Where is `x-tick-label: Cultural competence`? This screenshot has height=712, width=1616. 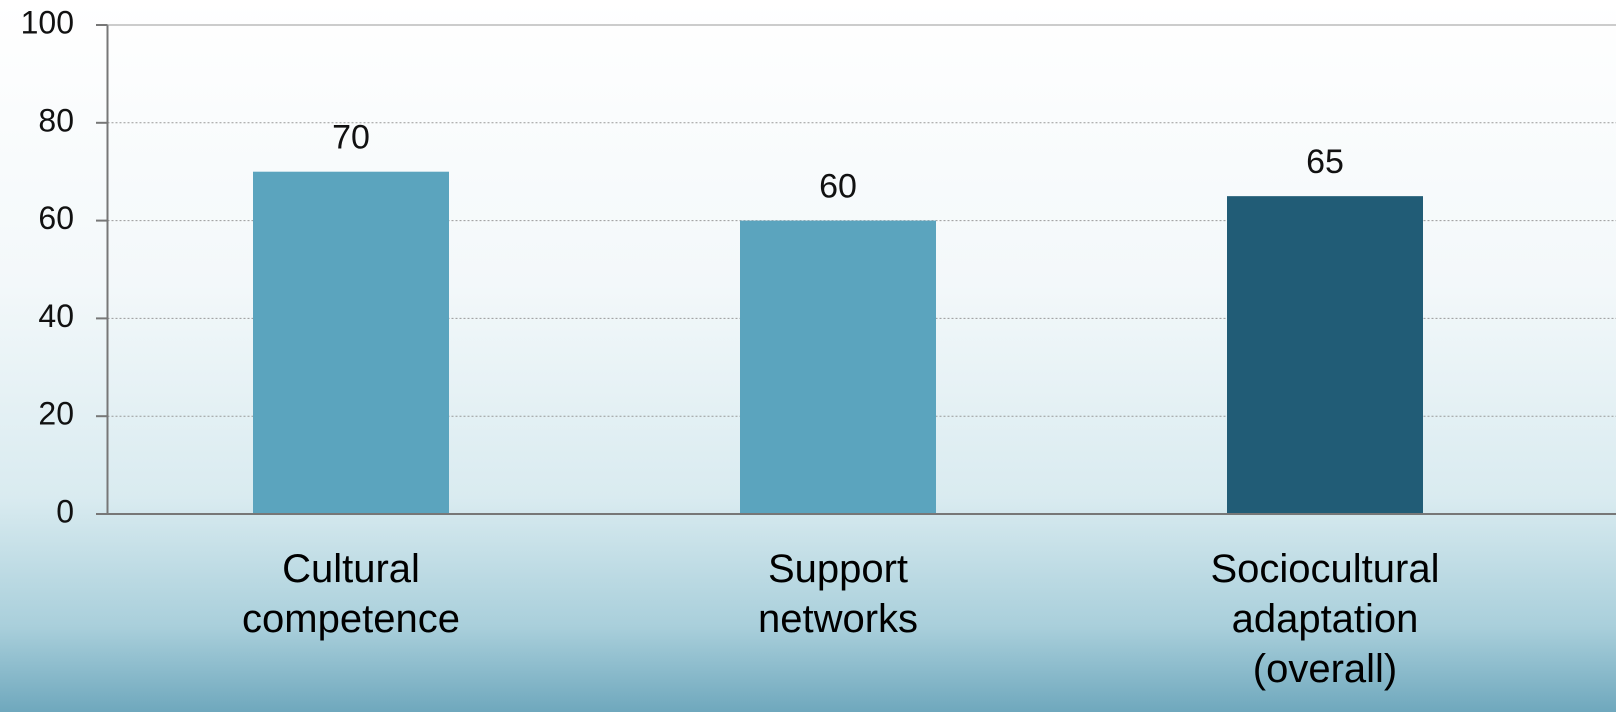 x-tick-label: Cultural competence is located at coordinates (351, 594).